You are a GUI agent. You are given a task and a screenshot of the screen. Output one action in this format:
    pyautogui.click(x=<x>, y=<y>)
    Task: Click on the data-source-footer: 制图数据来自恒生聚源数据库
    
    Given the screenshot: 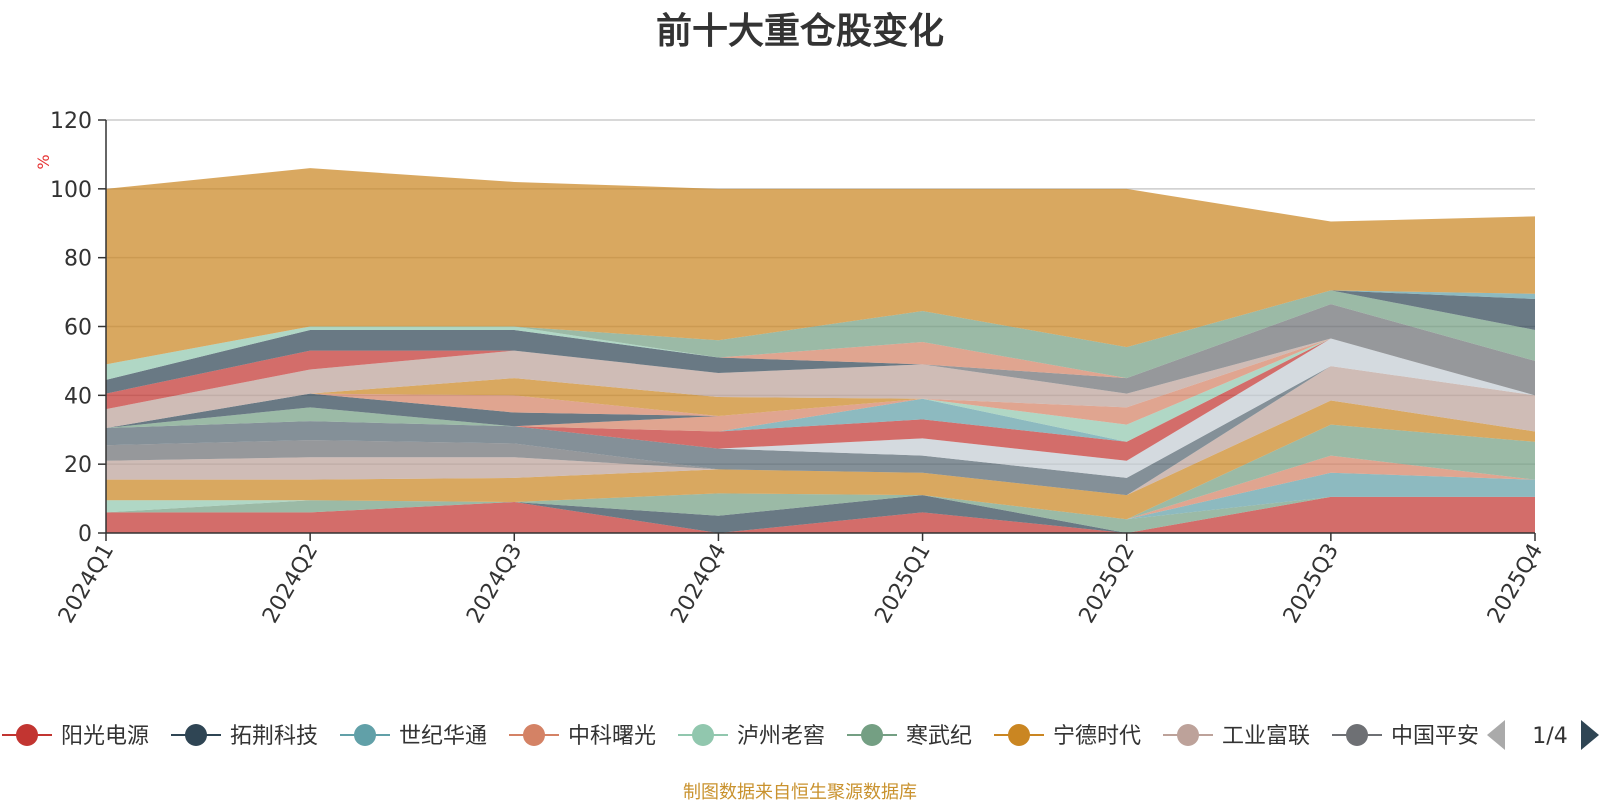 What is the action you would take?
    pyautogui.click(x=800, y=792)
    